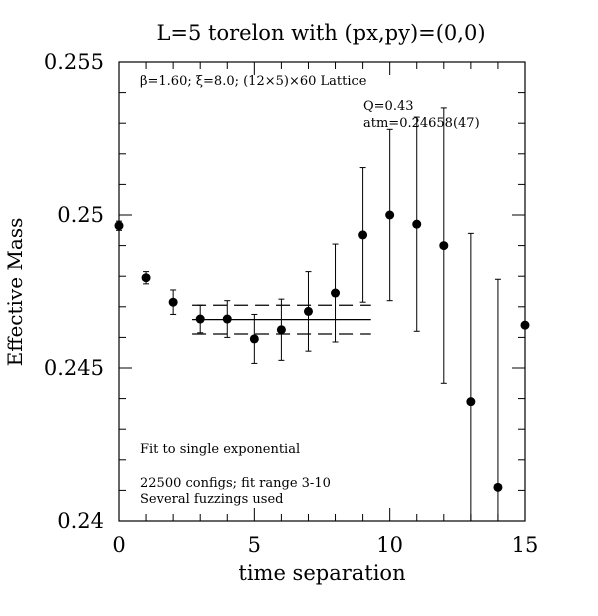  Describe the element at coordinates (388, 106) in the screenshot. I see `q-value-annotation: Q=0.43` at that location.